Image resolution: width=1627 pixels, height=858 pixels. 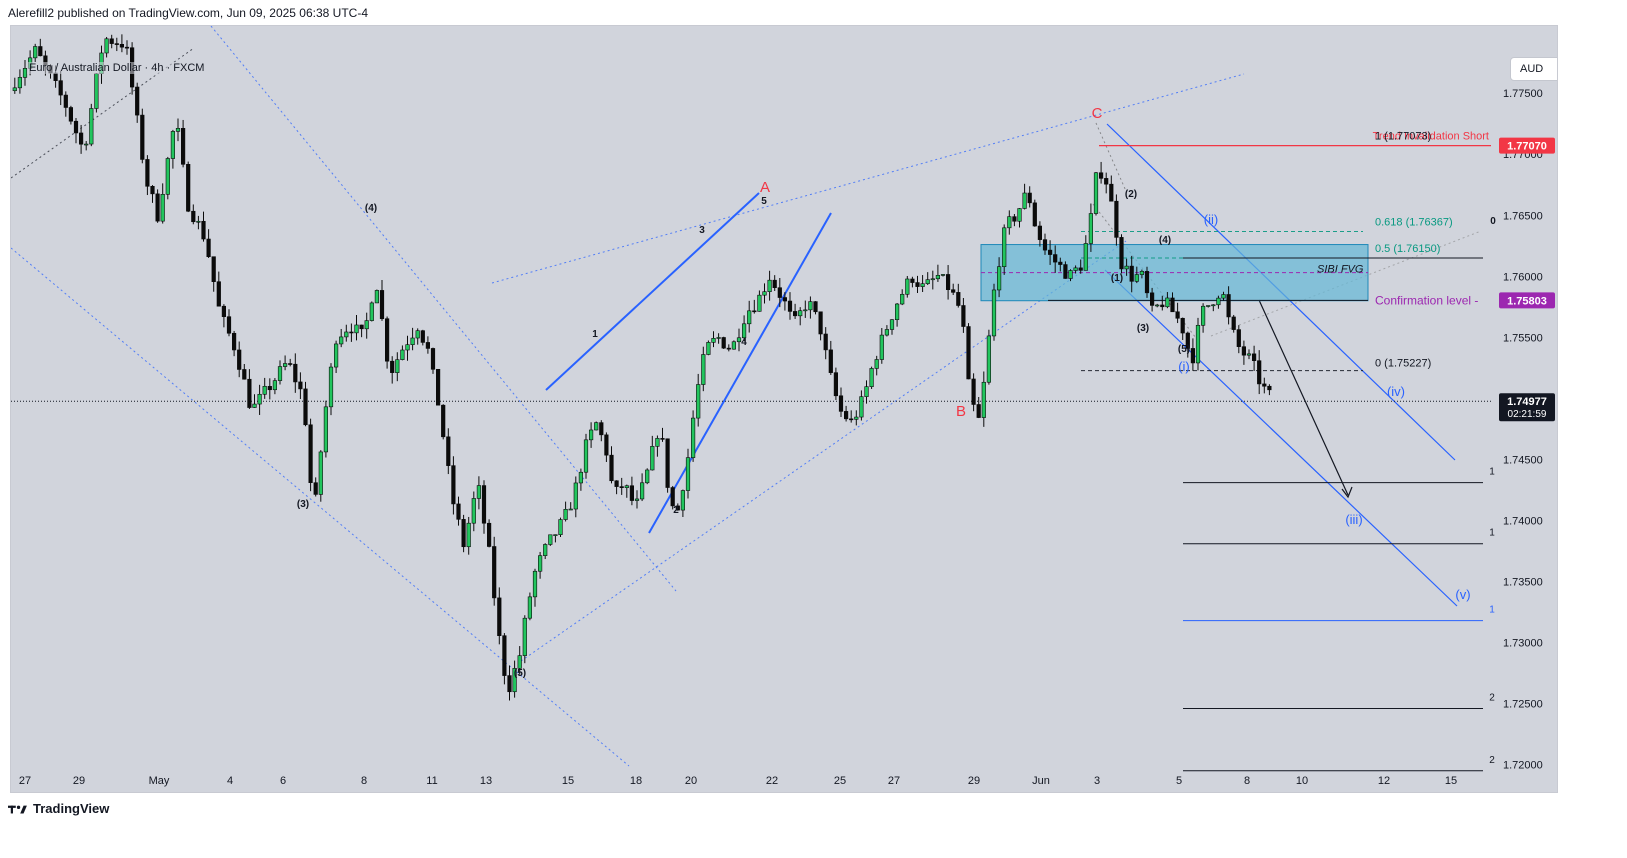 What do you see at coordinates (1462, 594) in the screenshot?
I see `wave-label: (v)` at bounding box center [1462, 594].